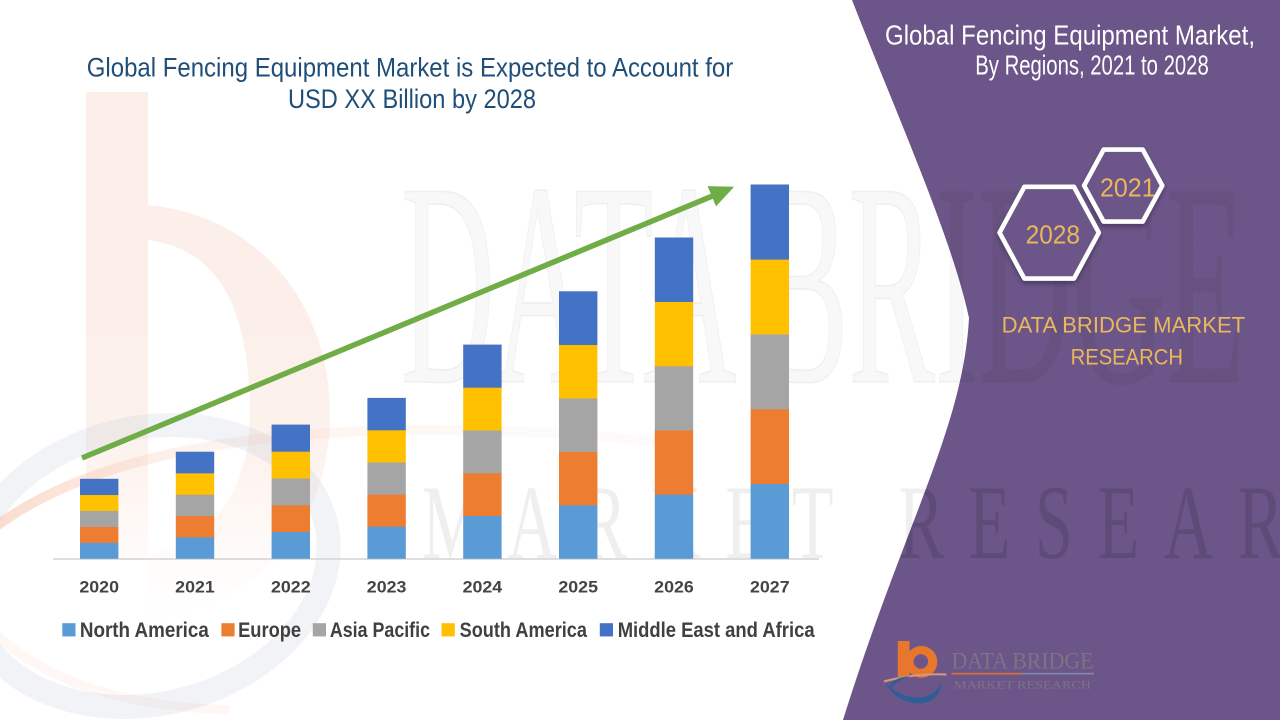 The width and height of the screenshot is (1280, 720). I want to click on svg-text: DATA BRIDGE, so click(1023, 661).